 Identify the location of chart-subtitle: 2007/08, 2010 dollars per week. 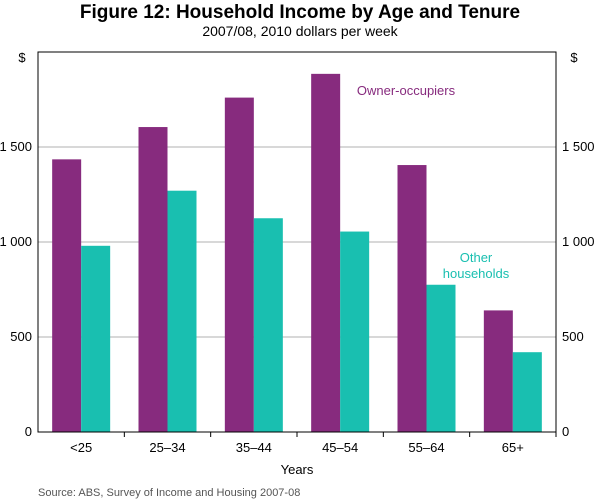
(300, 31).